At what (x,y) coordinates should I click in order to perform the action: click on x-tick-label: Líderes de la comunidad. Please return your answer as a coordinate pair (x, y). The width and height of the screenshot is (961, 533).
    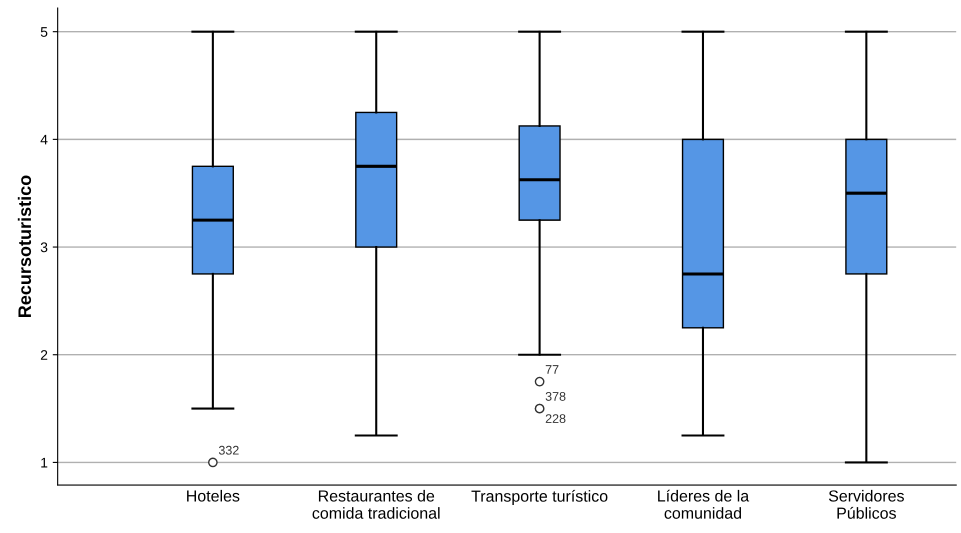
    Looking at the image, I should click on (704, 504).